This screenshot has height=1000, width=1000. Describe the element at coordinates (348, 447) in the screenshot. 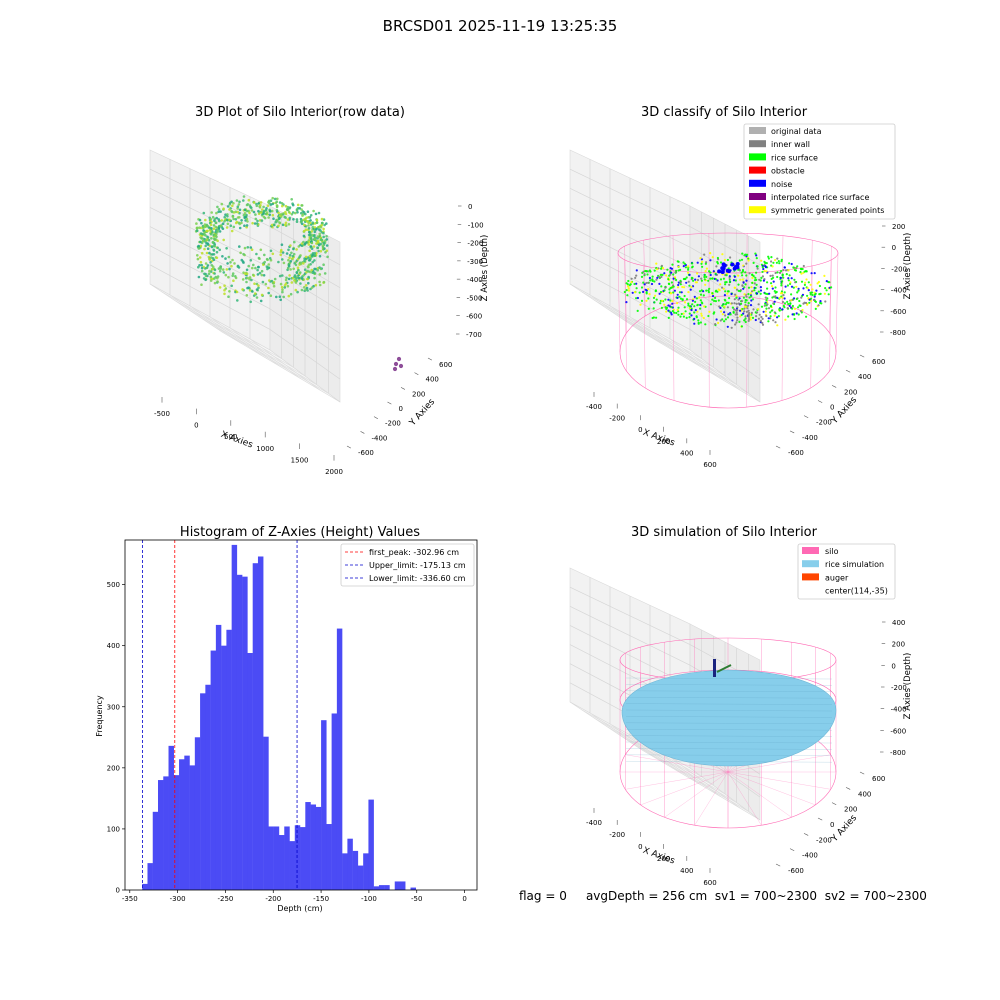

I see `raw-y-tick` at that location.